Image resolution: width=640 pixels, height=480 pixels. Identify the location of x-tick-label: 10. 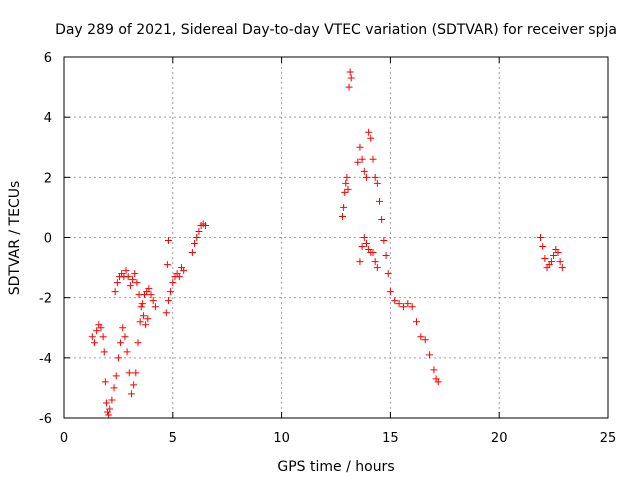
(281, 438).